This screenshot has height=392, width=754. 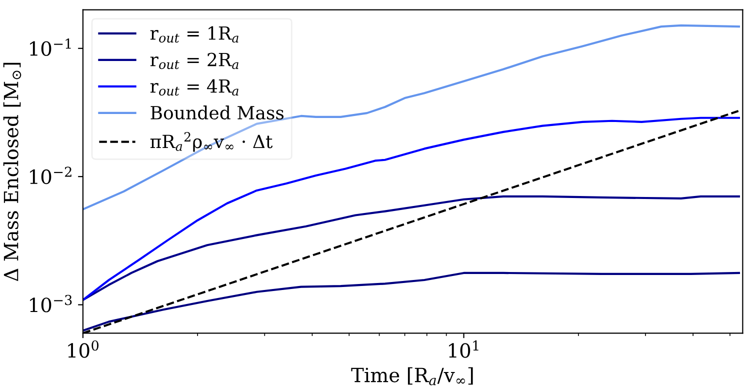 What do you see at coordinates (83, 349) in the screenshot?
I see `x-tick-label: 10$^{0}$` at bounding box center [83, 349].